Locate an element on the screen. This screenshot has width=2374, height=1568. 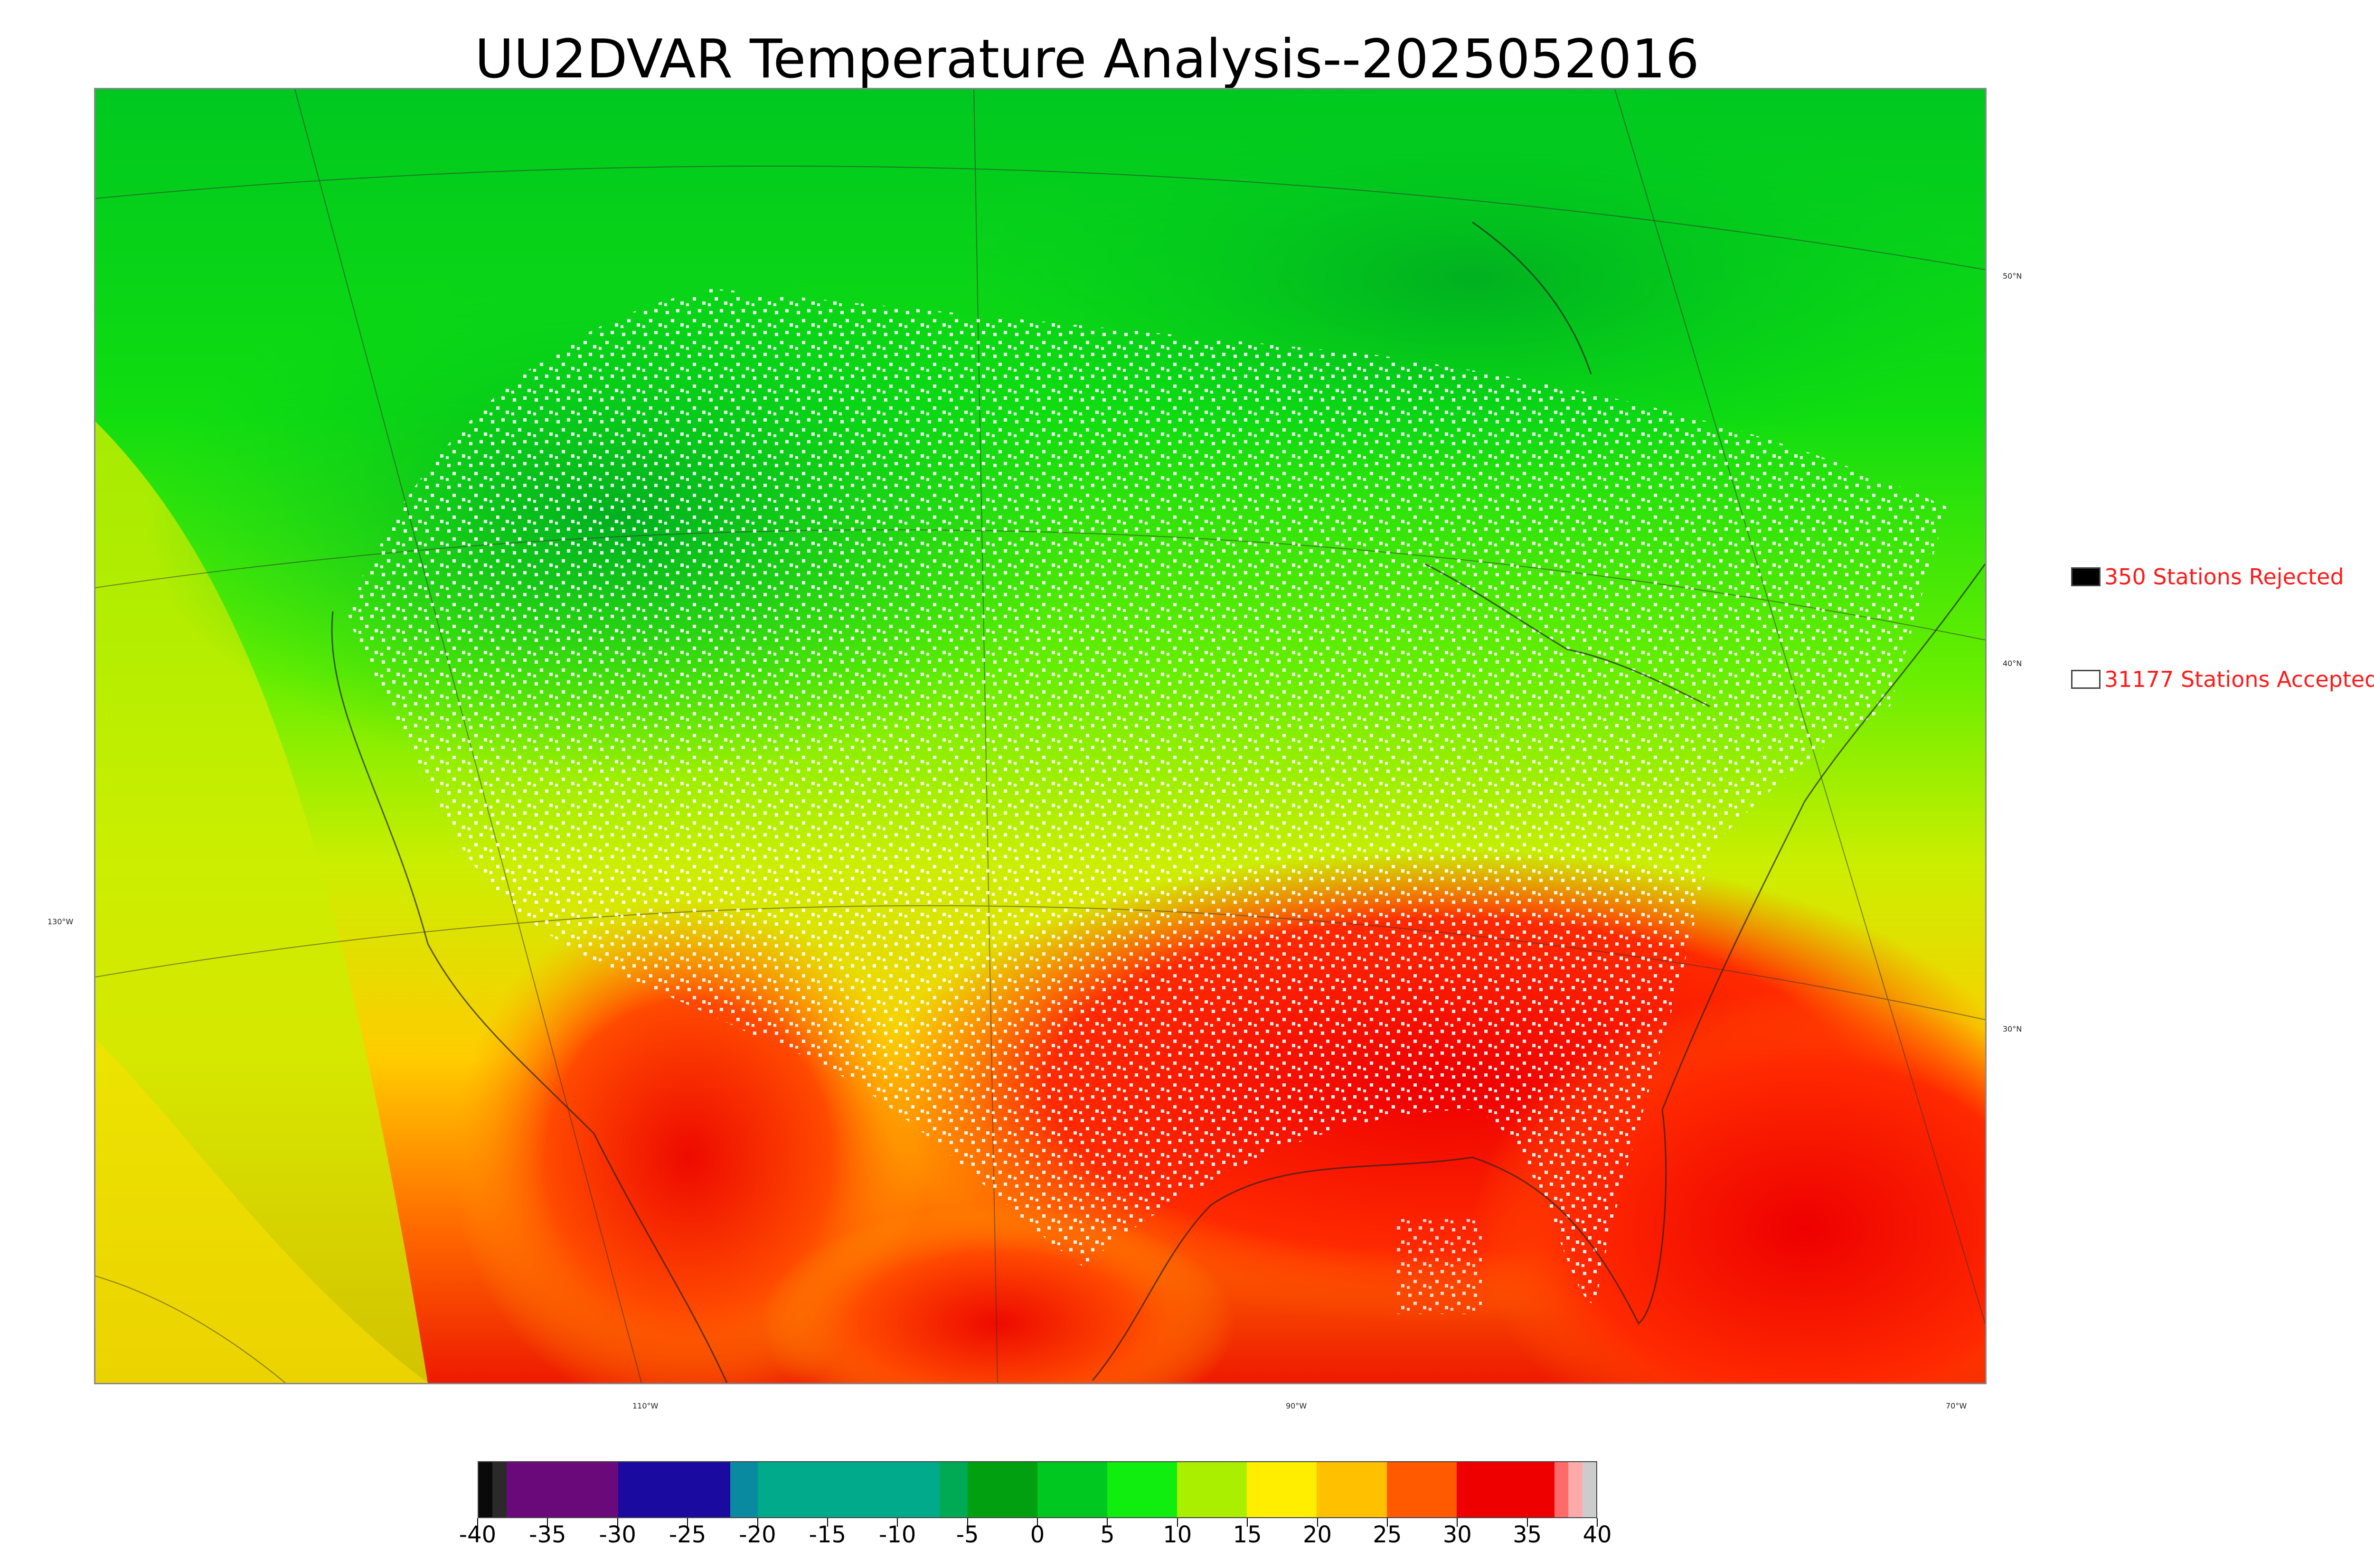
colorbar-tick-label: 0 is located at coordinates (1037, 1534).